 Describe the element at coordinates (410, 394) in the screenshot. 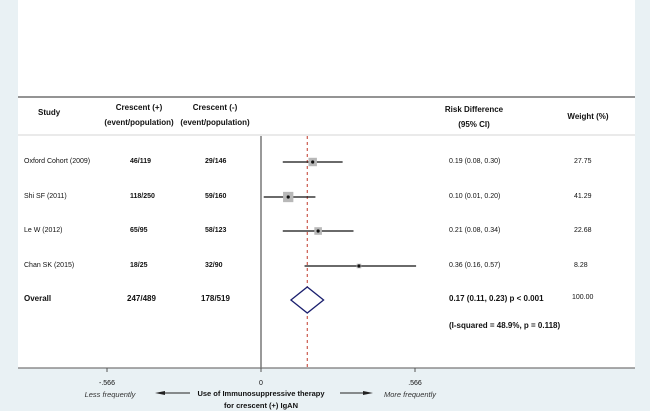

I see `more-frequently-label: More frequently` at that location.